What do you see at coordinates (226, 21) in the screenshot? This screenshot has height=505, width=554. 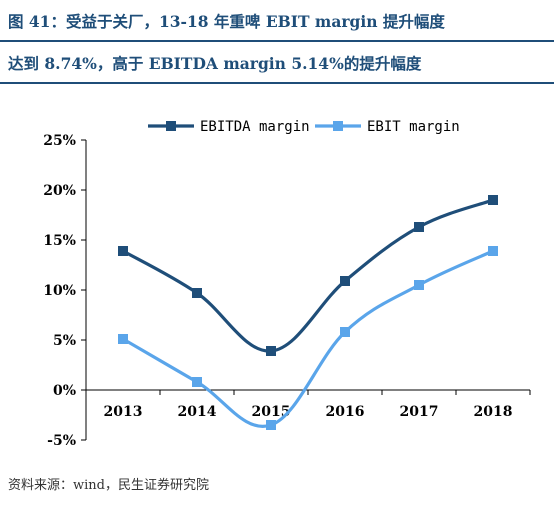 I see `figure-title-line-1: 图 41：受益于关厂，13-18 年重啤 EBIT margin 提升幅度` at bounding box center [226, 21].